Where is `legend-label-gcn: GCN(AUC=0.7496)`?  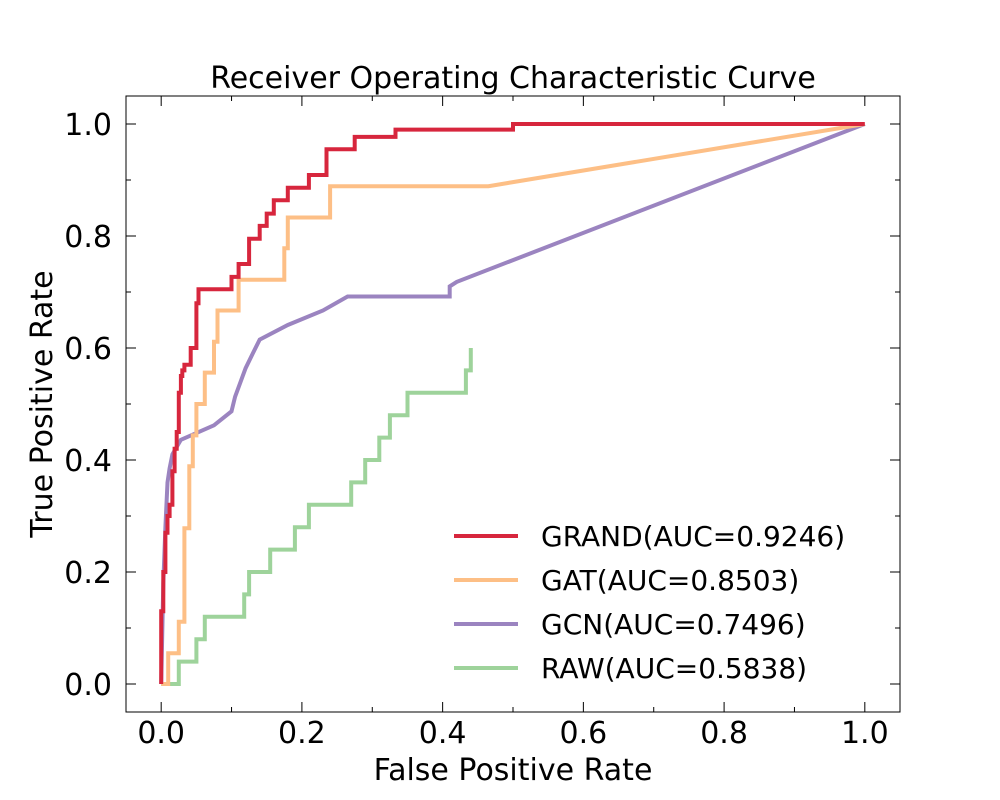 legend-label-gcn: GCN(AUC=0.7496) is located at coordinates (673, 624).